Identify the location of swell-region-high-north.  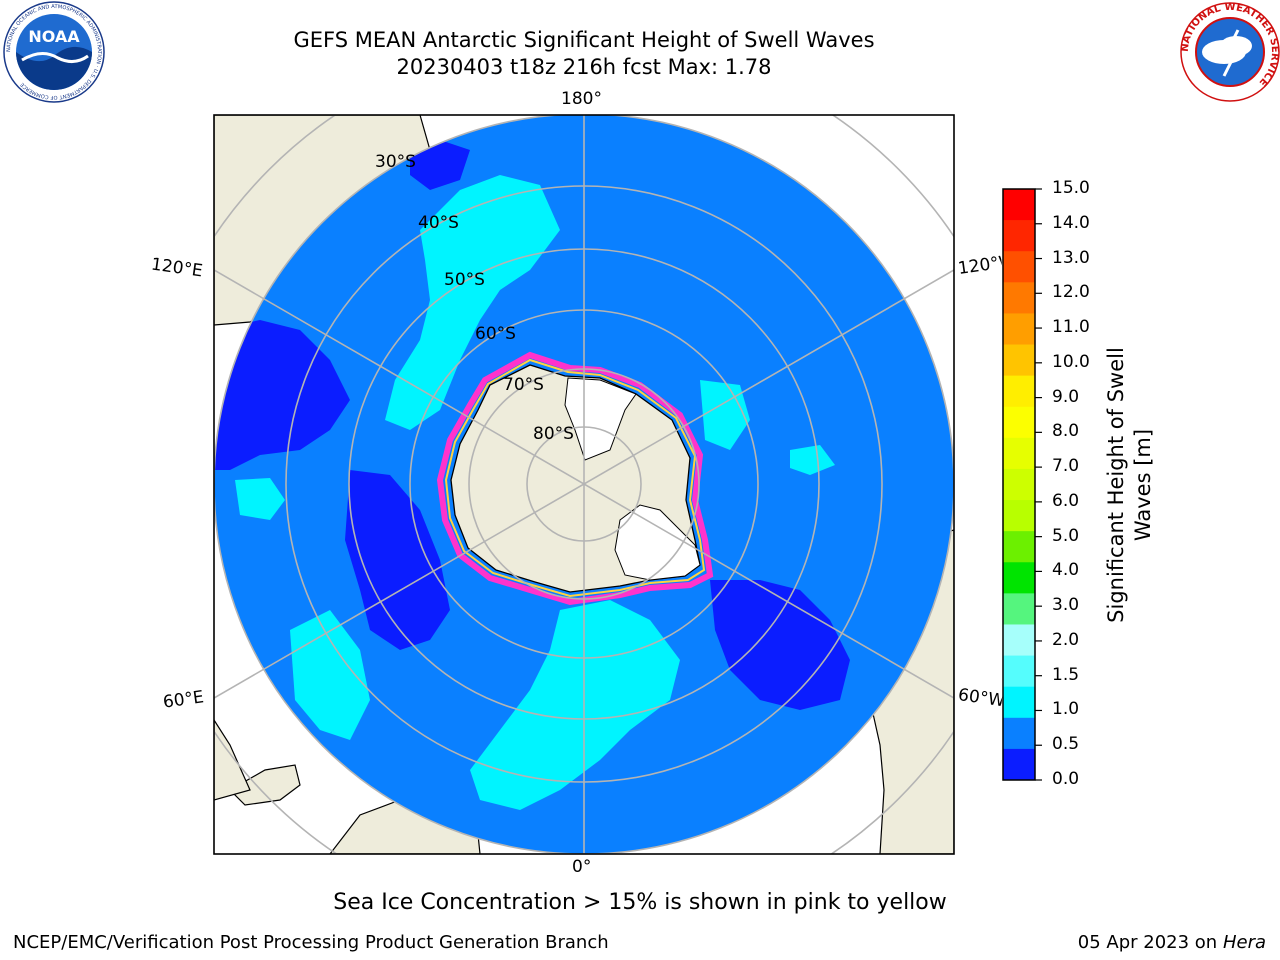
(472, 302).